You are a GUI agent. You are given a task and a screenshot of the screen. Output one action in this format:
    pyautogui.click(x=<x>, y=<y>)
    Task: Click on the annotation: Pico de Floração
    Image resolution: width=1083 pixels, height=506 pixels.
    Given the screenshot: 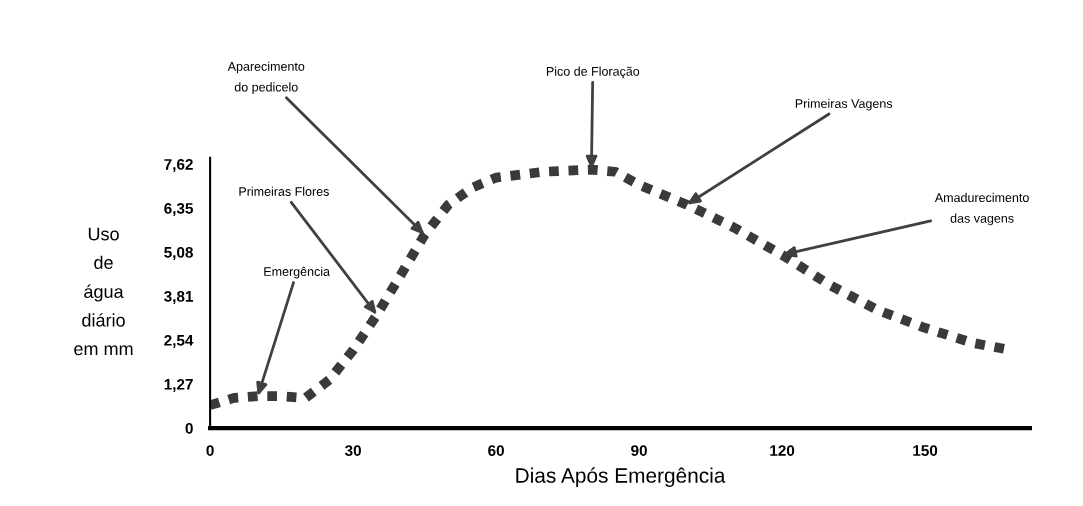 What is the action you would take?
    pyautogui.click(x=593, y=72)
    